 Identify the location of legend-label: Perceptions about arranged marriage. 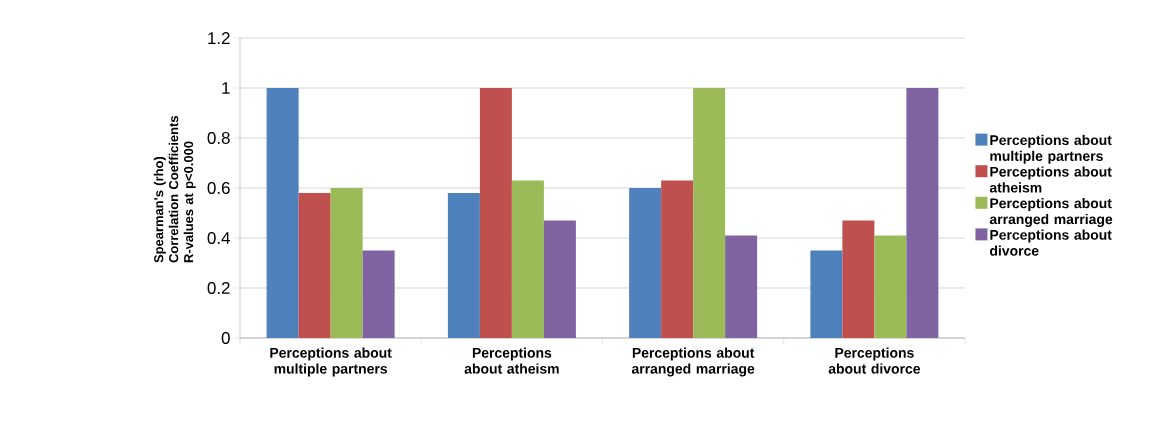
(1051, 212).